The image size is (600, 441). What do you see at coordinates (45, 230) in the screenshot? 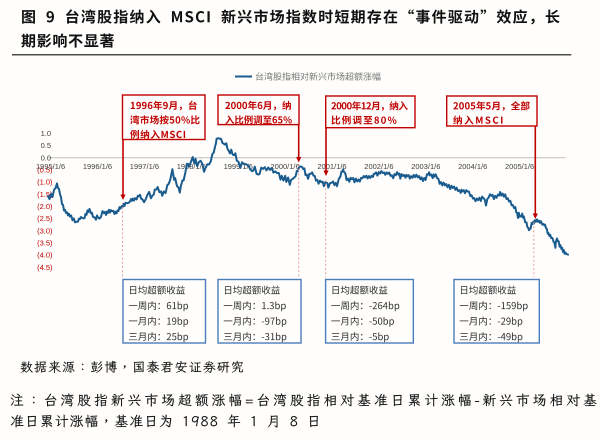
I see `svg-text: (3.0)` at bounding box center [45, 230].